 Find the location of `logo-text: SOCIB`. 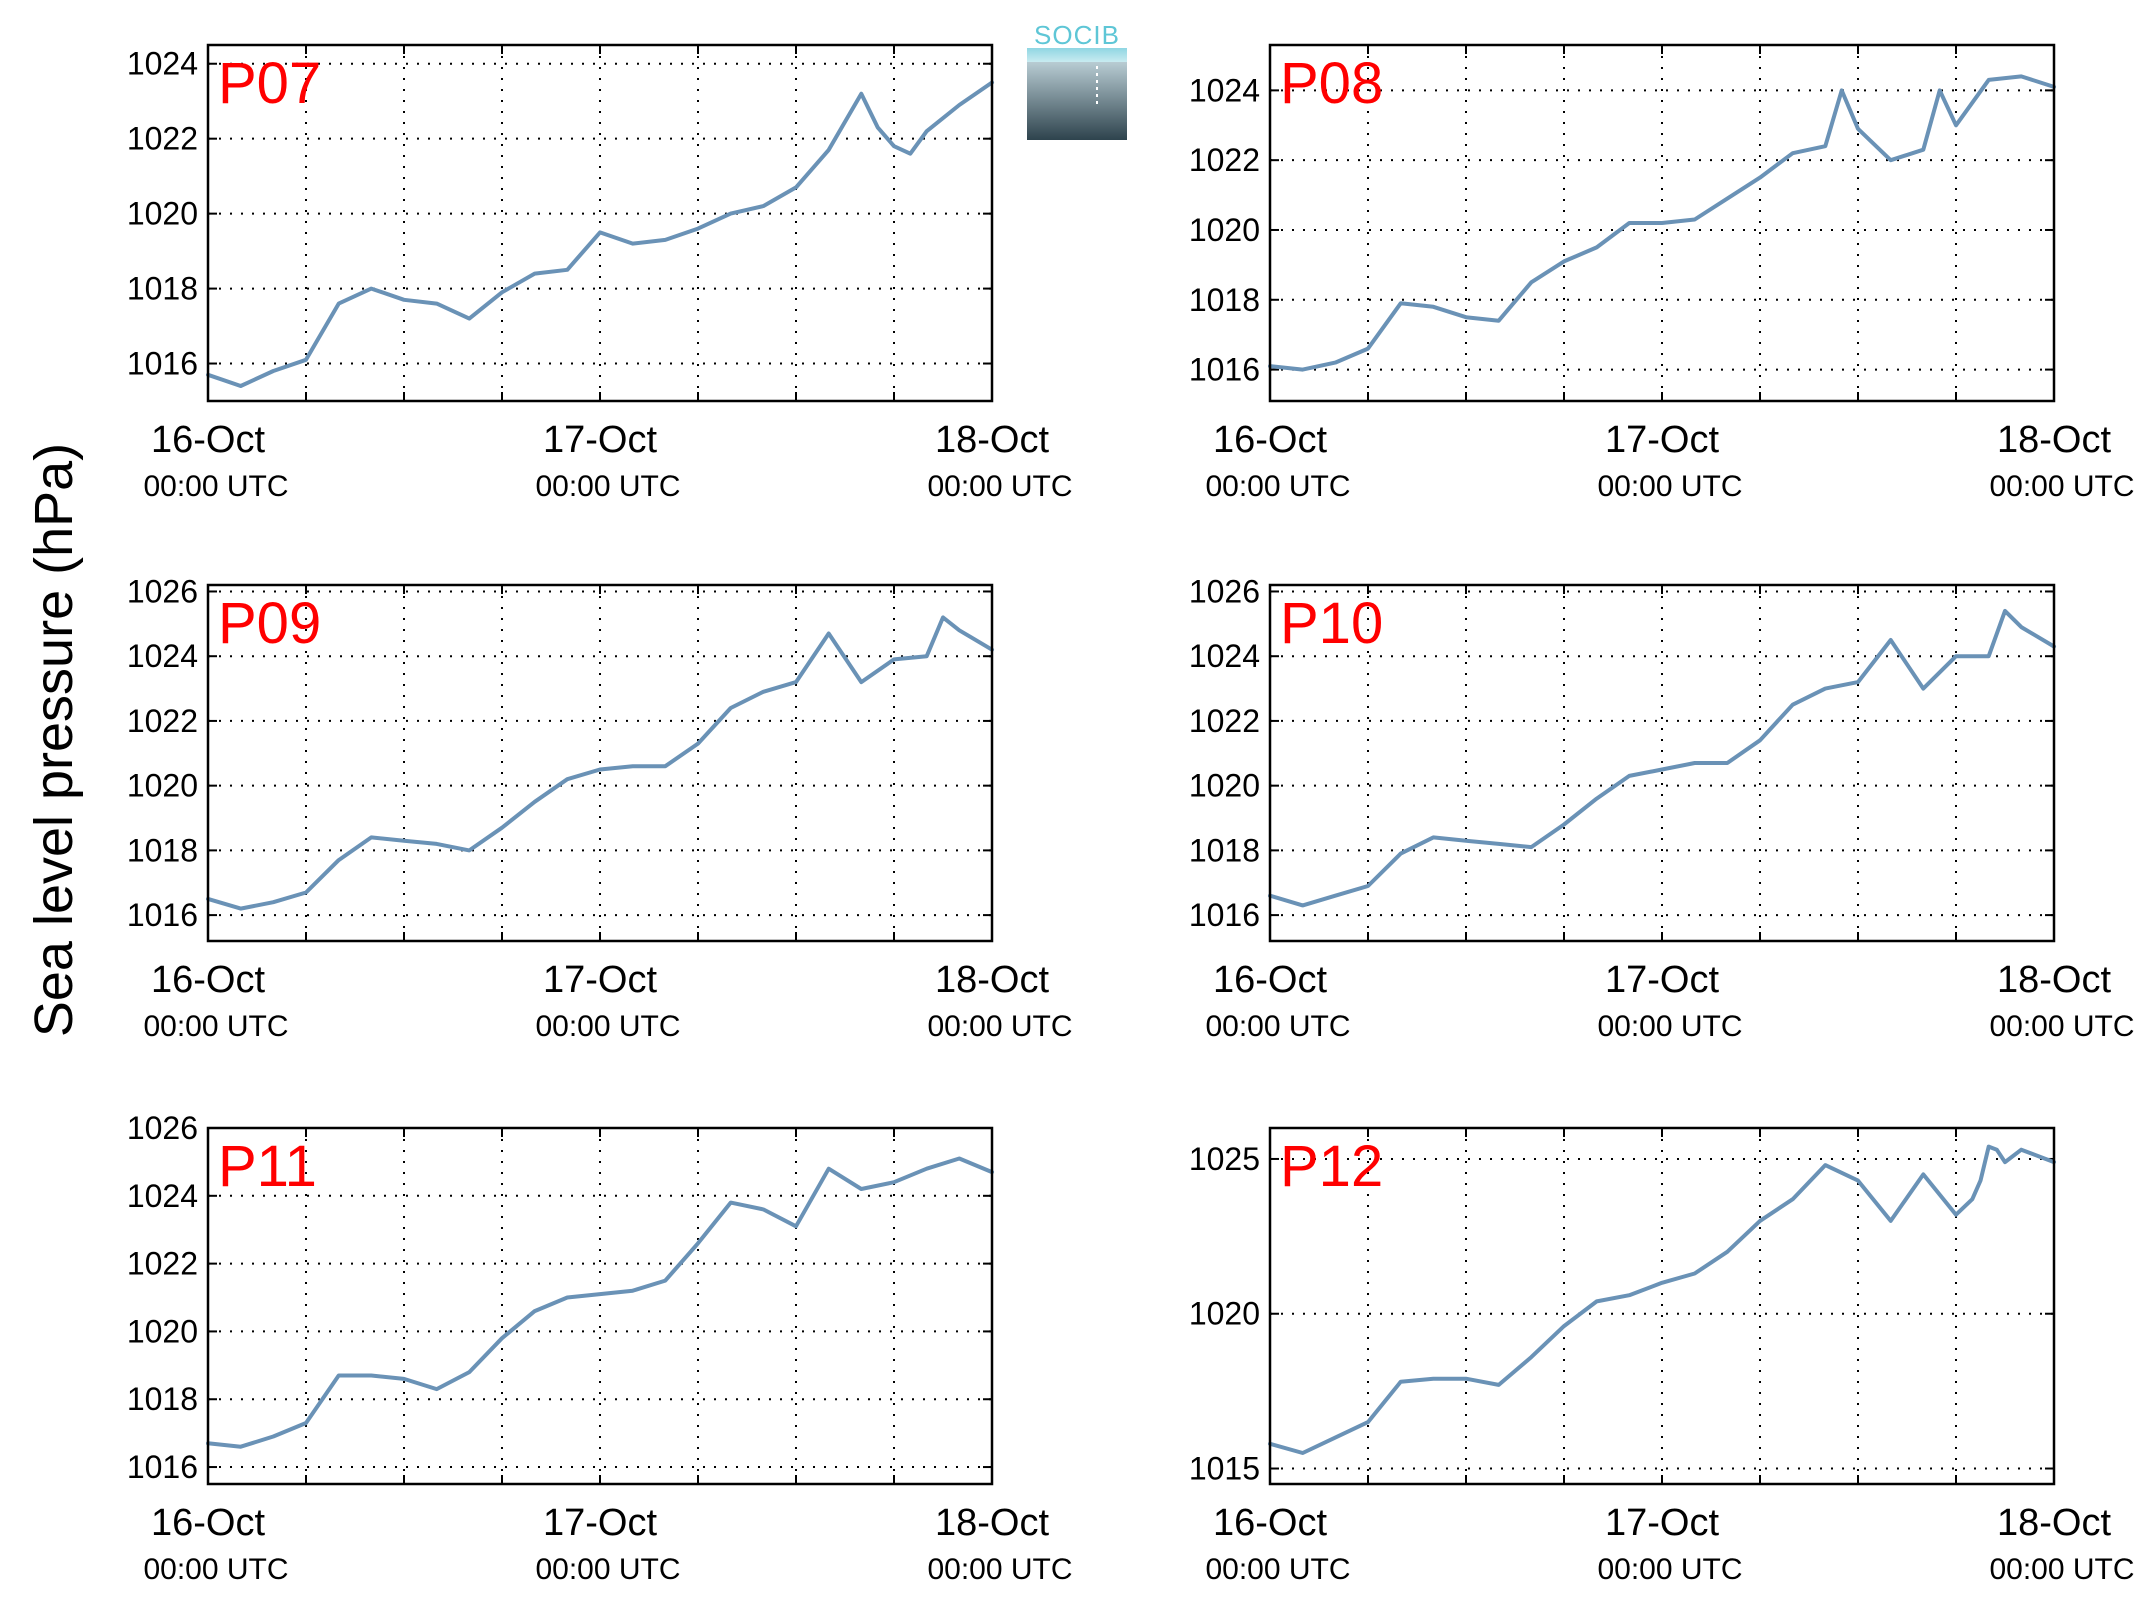

logo-text: SOCIB is located at coordinates (1077, 35).